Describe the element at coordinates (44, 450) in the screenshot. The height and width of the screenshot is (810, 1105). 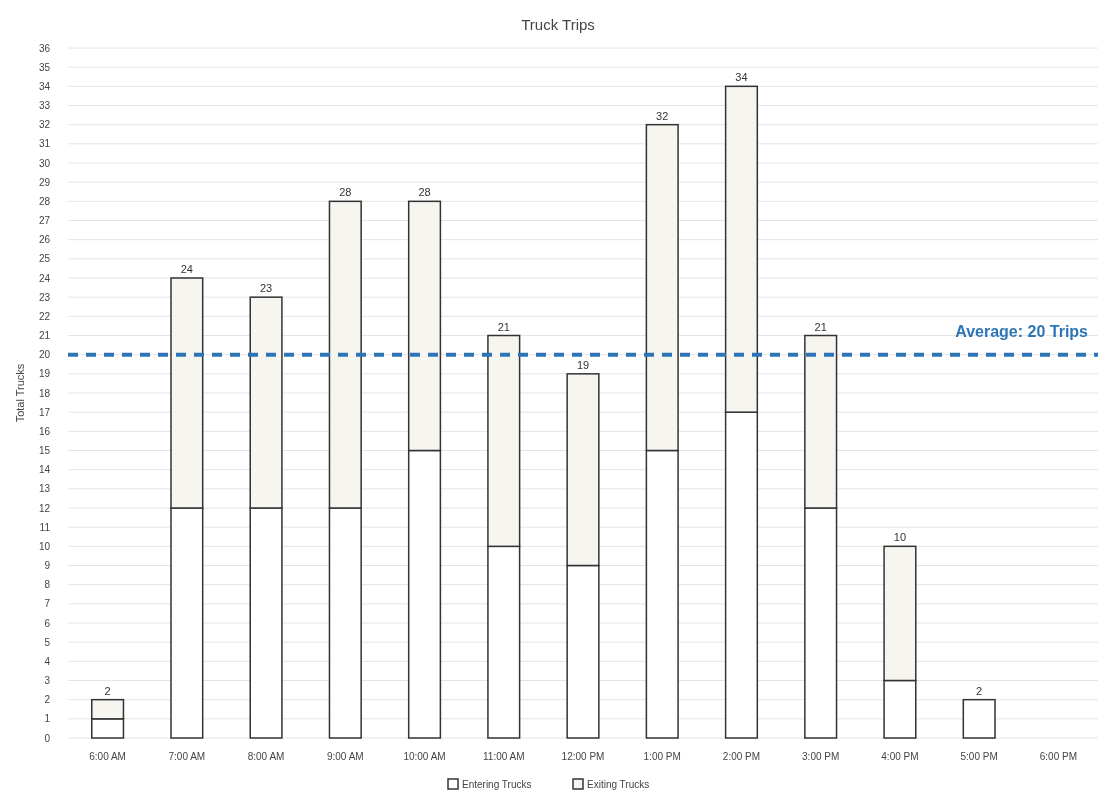
I see `y-tick-label: 15` at that location.